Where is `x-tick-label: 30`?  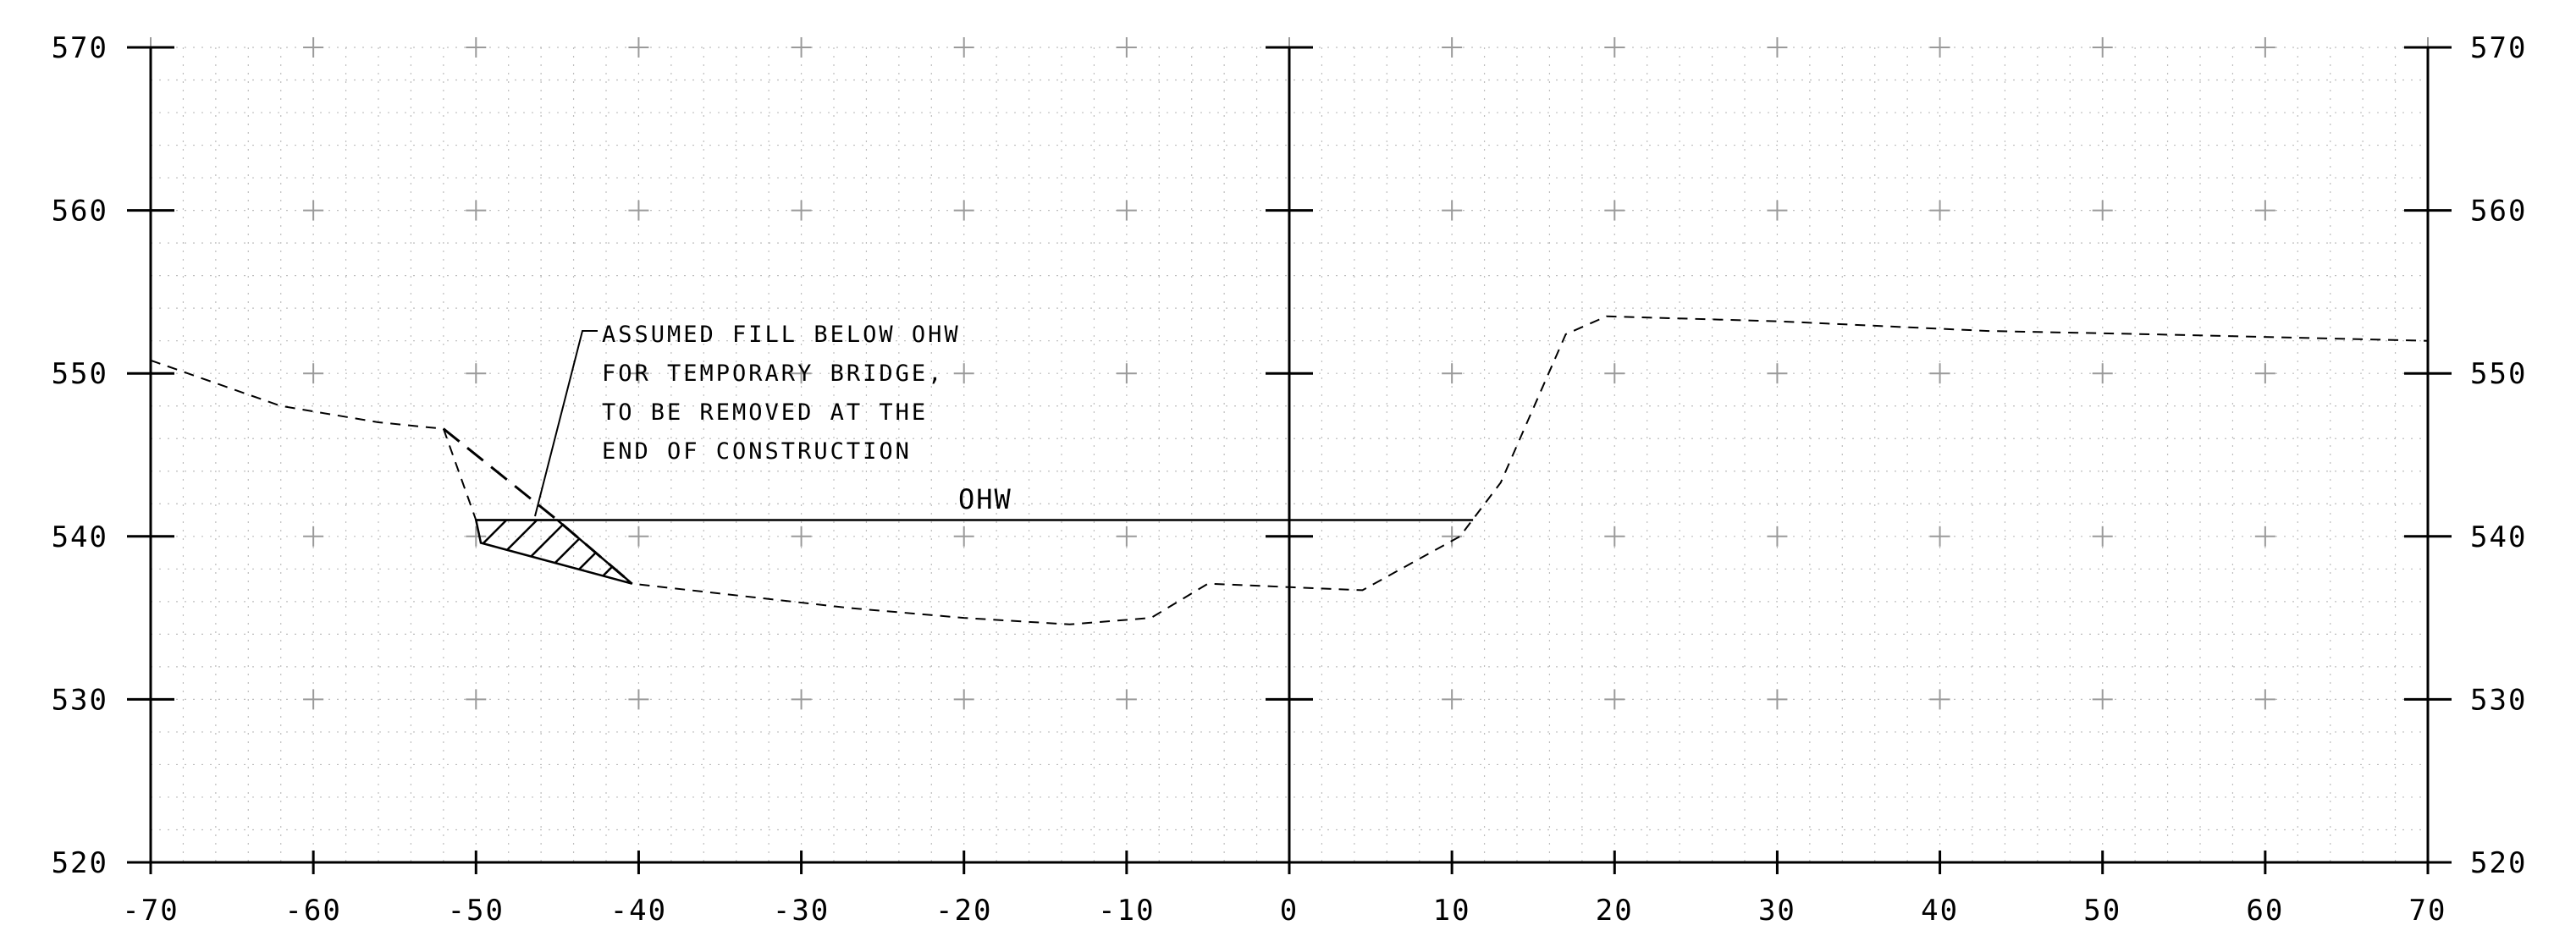 x-tick-label: 30 is located at coordinates (1777, 911).